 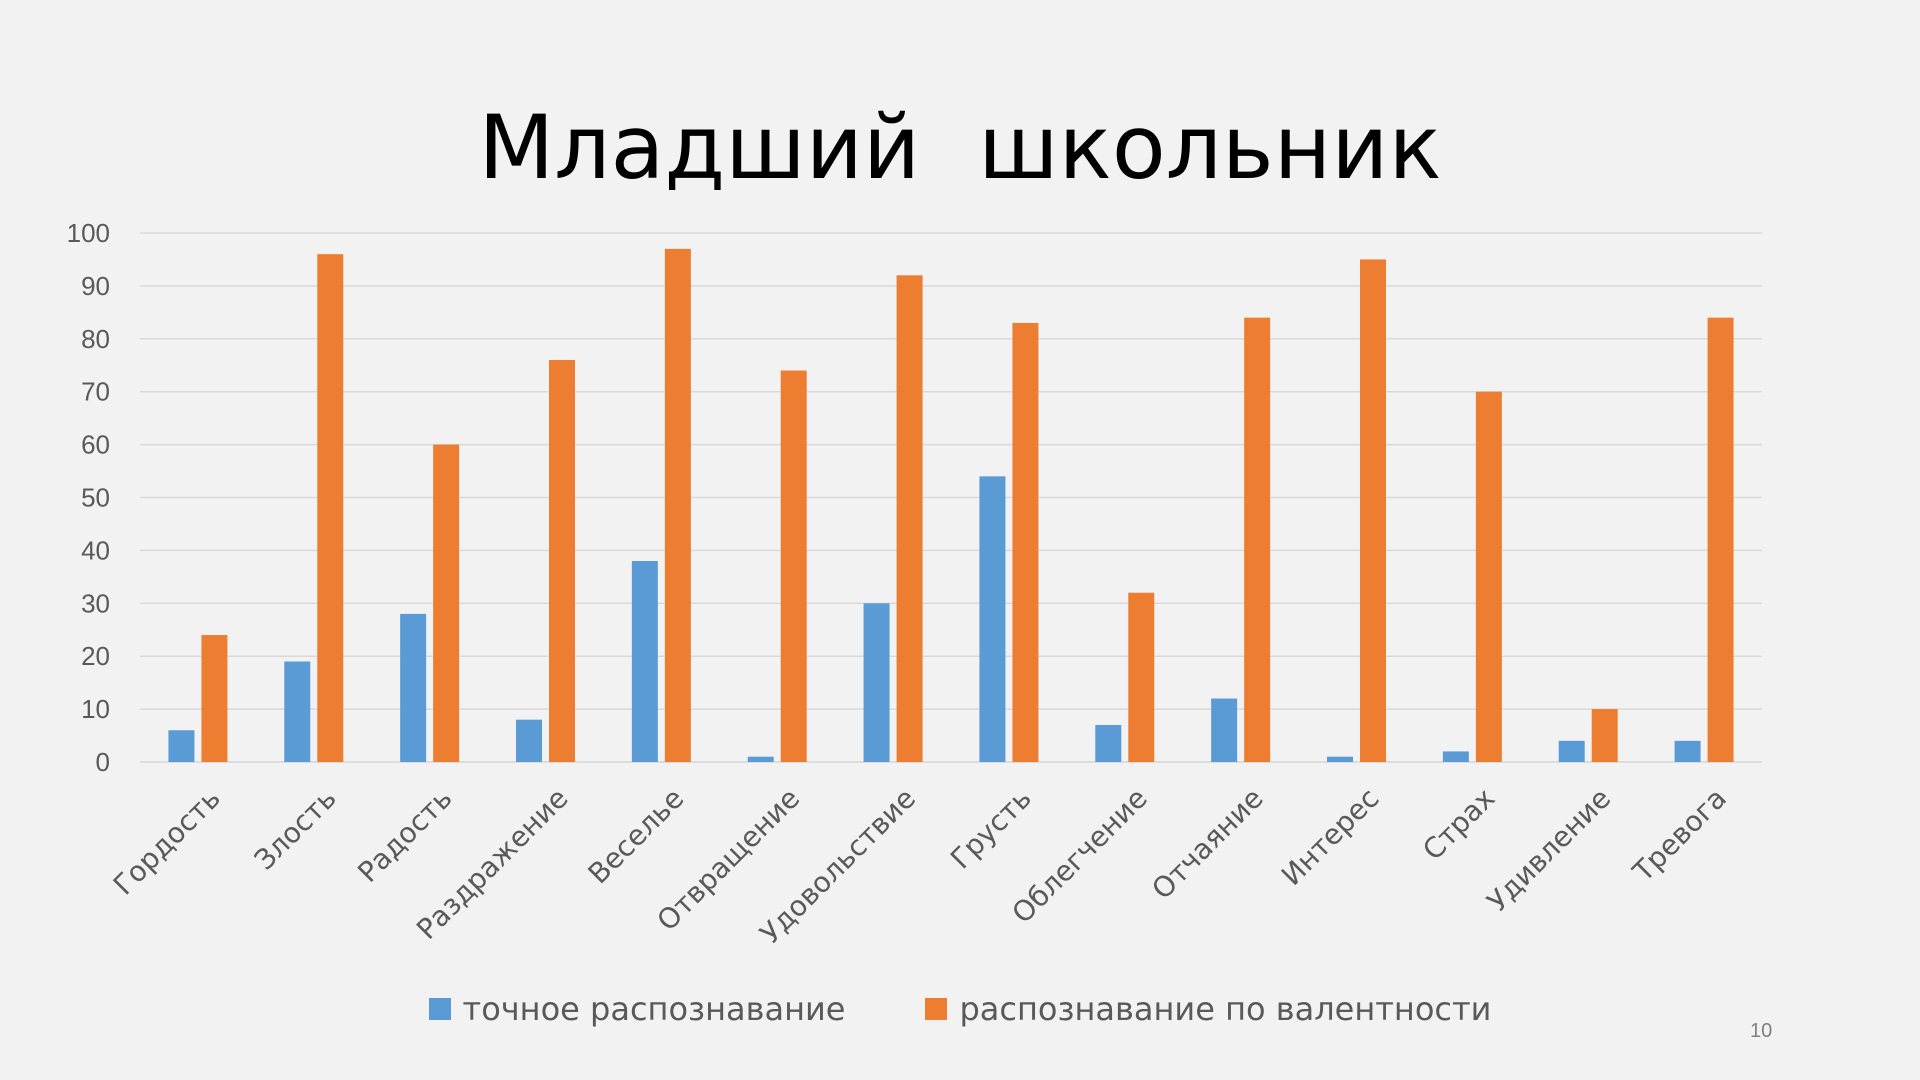 I want to click on x-tick-label: Грусть, so click(x=991, y=829).